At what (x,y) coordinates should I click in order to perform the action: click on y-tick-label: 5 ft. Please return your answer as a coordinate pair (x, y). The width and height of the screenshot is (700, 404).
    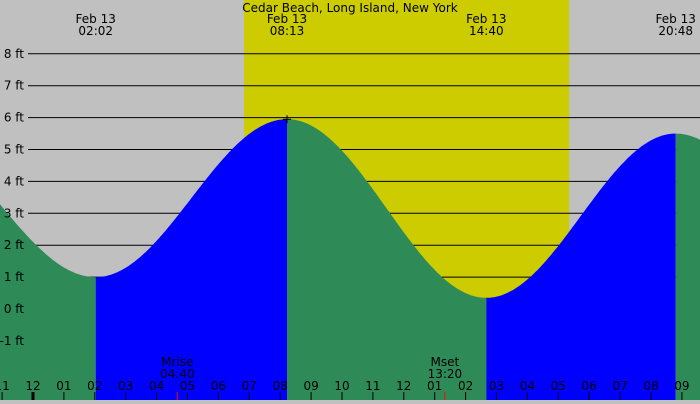
    Looking at the image, I should click on (14, 150).